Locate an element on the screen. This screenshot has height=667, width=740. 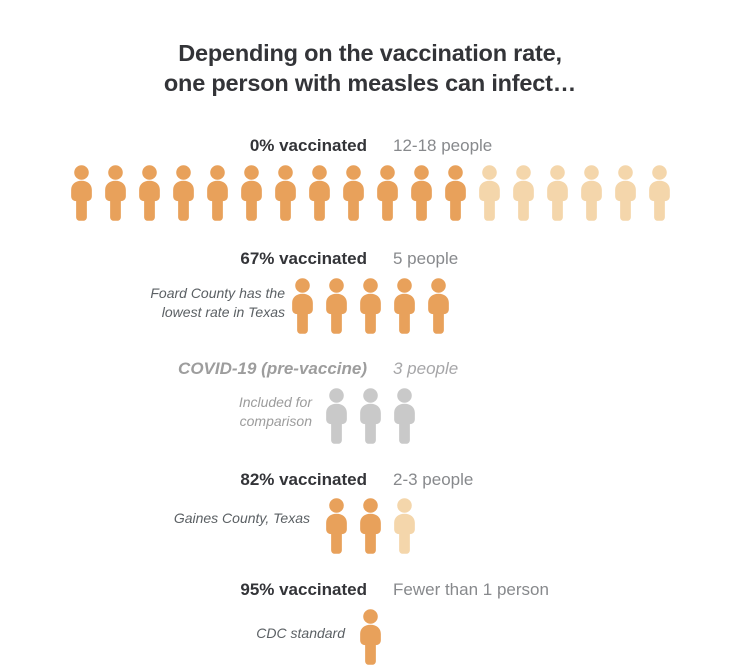
row-value: 12-18 people is located at coordinates (443, 145).